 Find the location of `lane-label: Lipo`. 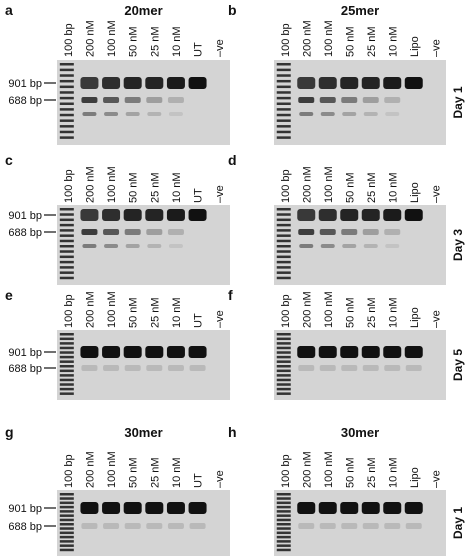

lane-label: Lipo is located at coordinates (415, 477).